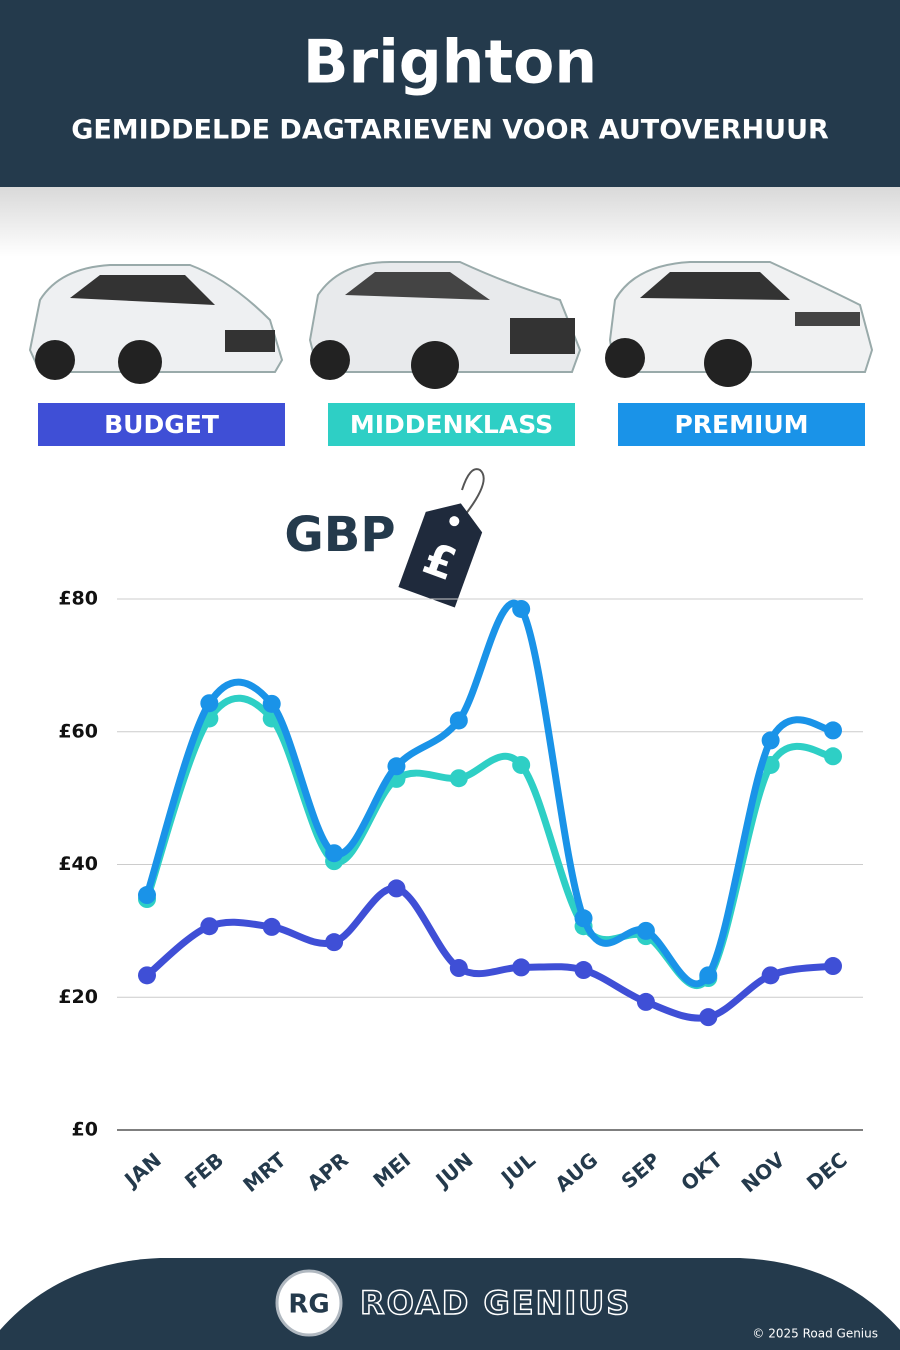  What do you see at coordinates (445, 325) in the screenshot?
I see `car-middenklass` at bounding box center [445, 325].